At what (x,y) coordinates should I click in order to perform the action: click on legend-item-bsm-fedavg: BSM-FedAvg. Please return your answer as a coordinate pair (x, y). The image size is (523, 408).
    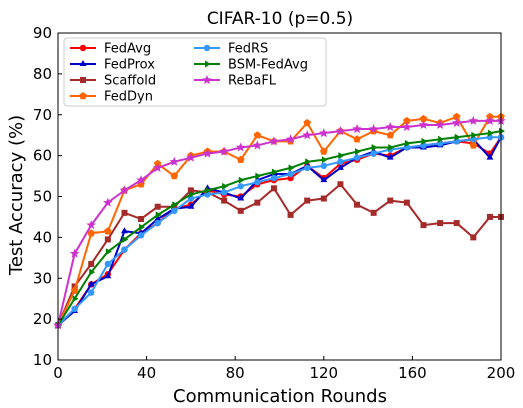
    Looking at the image, I should click on (251, 65).